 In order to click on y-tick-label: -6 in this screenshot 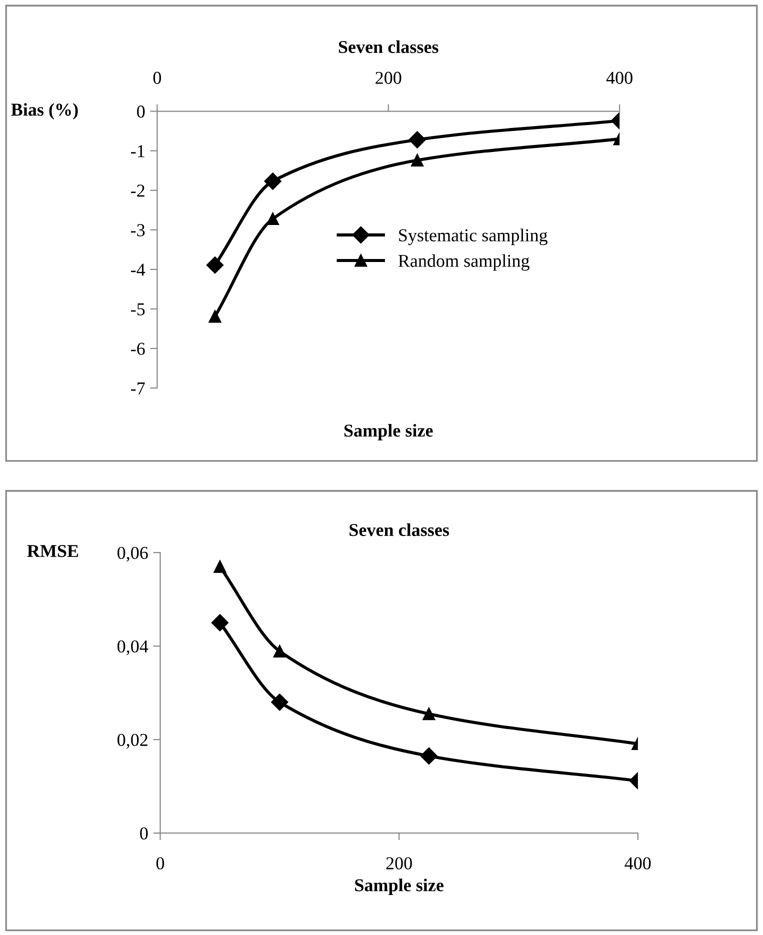, I will do `click(138, 348)`.